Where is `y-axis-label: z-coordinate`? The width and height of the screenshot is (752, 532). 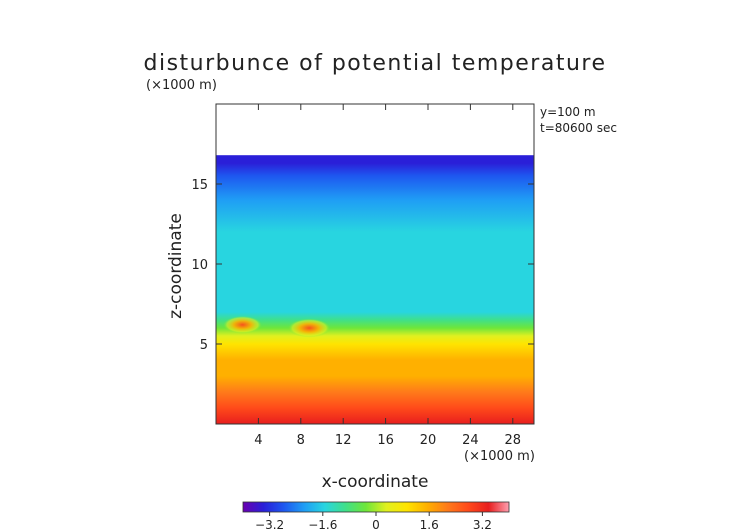
y-axis-label: z-coordinate is located at coordinates (176, 266).